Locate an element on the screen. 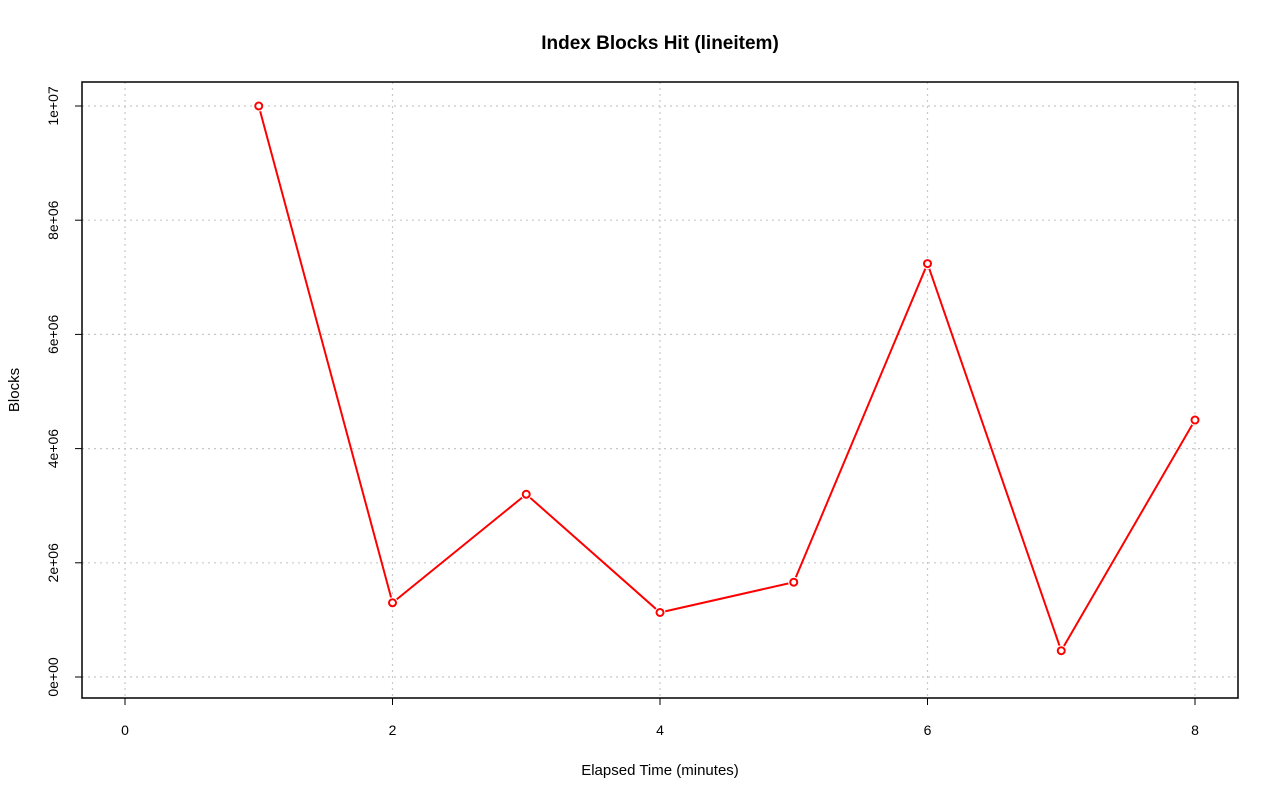  x-tick-label: 6 is located at coordinates (928, 730).